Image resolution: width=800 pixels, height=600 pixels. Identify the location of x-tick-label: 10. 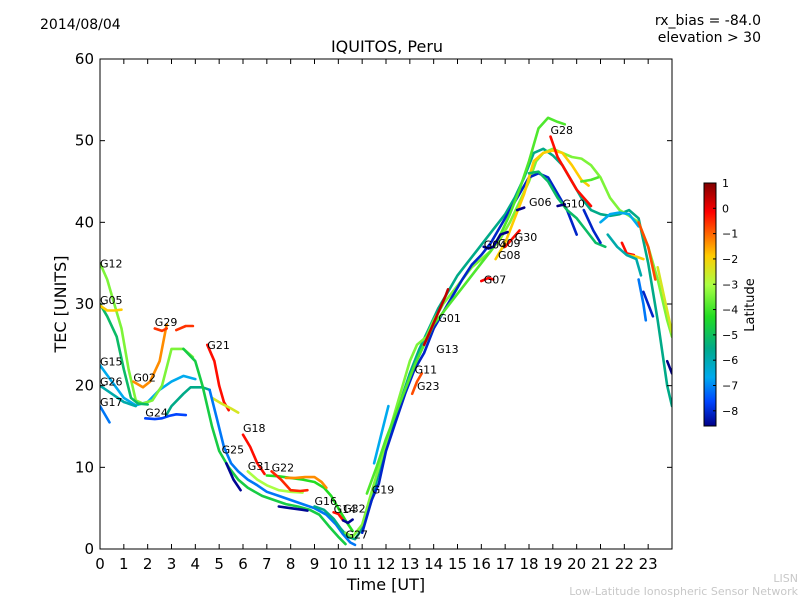
(338, 564).